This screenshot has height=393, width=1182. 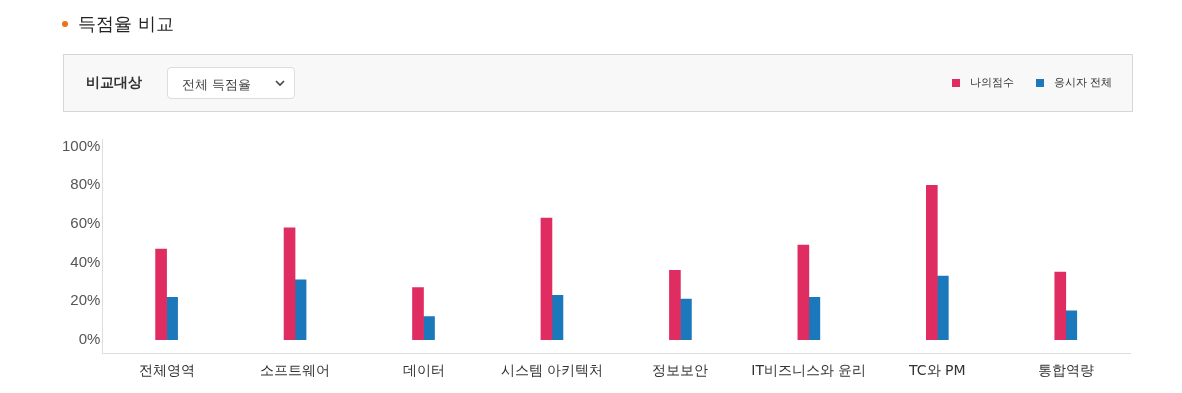 I want to click on x-tick-label: 정보보안, so click(x=680, y=370).